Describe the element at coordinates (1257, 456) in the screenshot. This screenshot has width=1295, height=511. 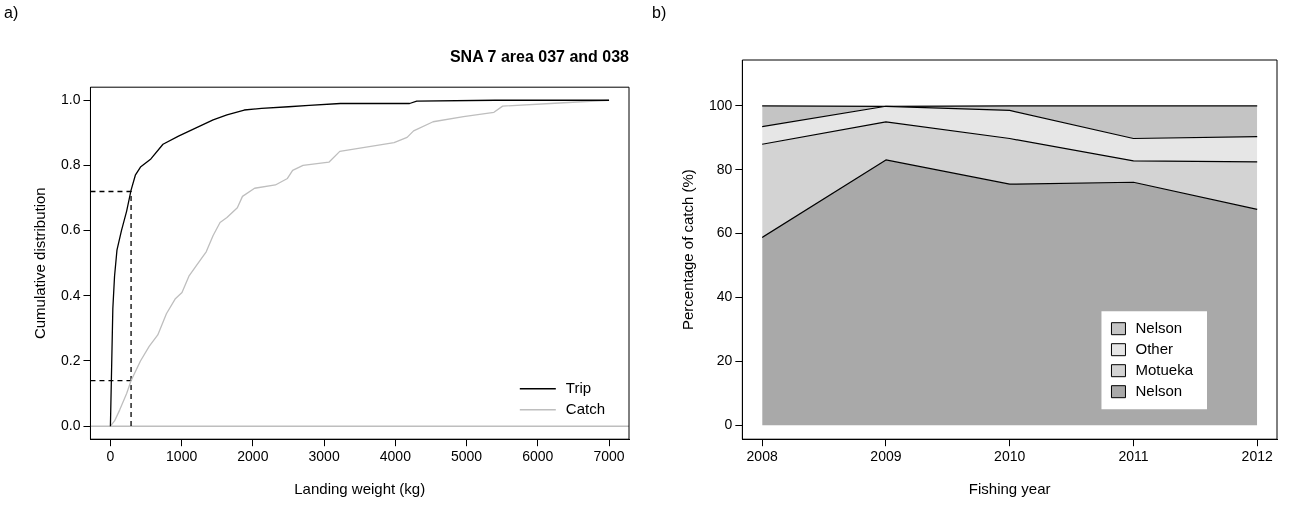
I see `x-tick-label: 2012` at that location.